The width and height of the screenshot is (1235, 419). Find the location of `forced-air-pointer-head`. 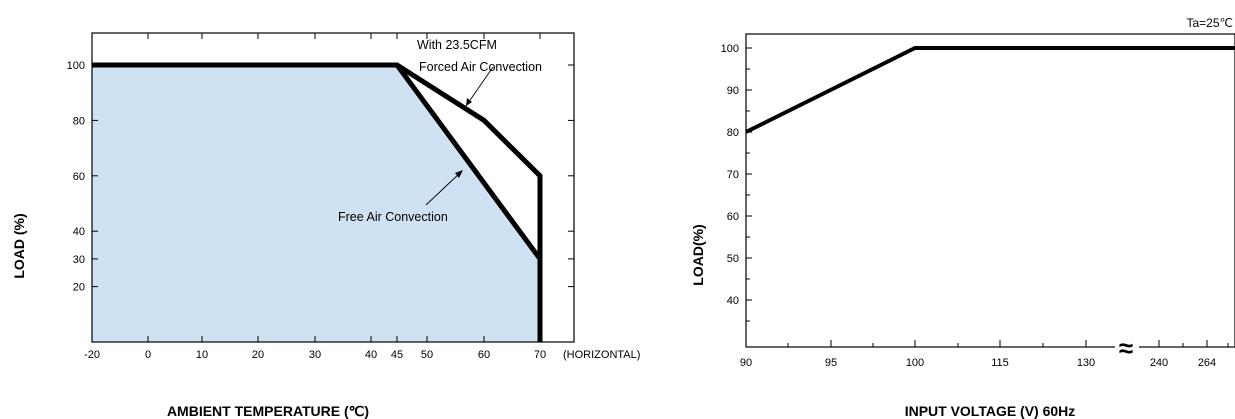

forced-air-pointer-head is located at coordinates (469, 102).